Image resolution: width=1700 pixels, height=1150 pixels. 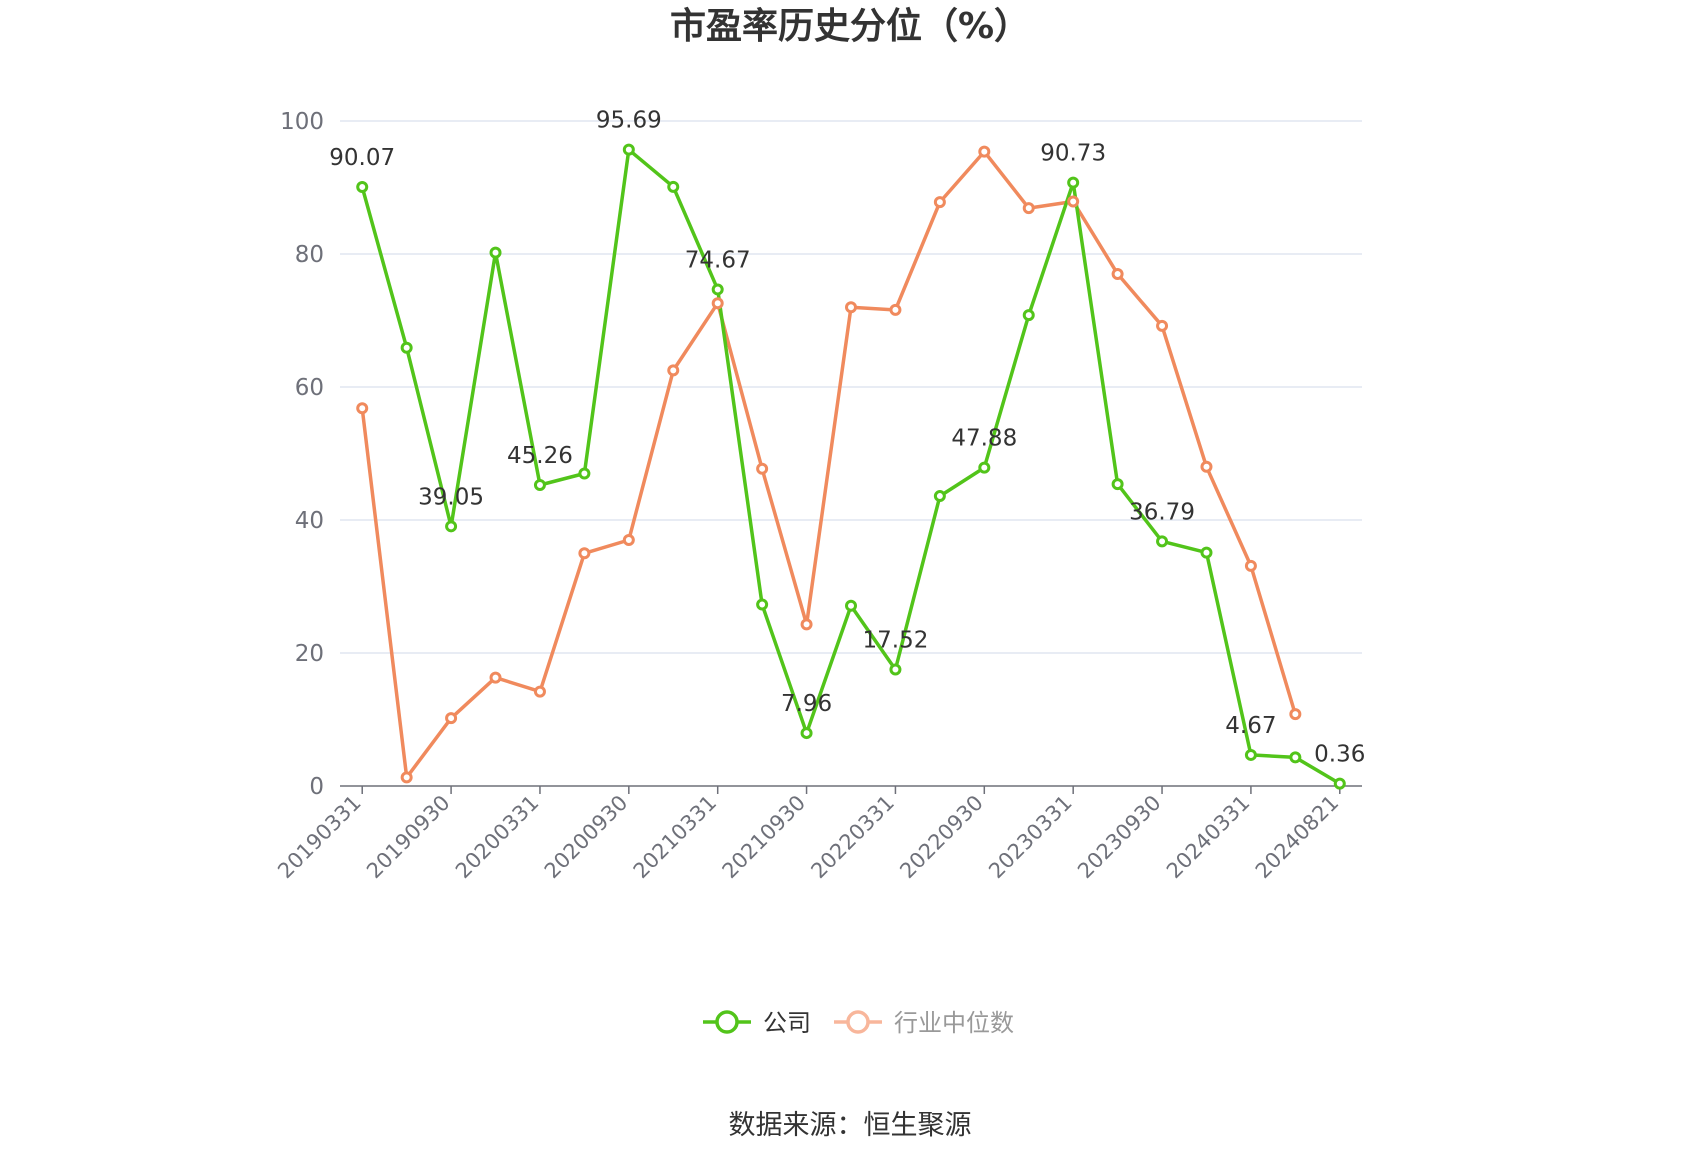 I want to click on legend-label: 公司, so click(x=787, y=1023).